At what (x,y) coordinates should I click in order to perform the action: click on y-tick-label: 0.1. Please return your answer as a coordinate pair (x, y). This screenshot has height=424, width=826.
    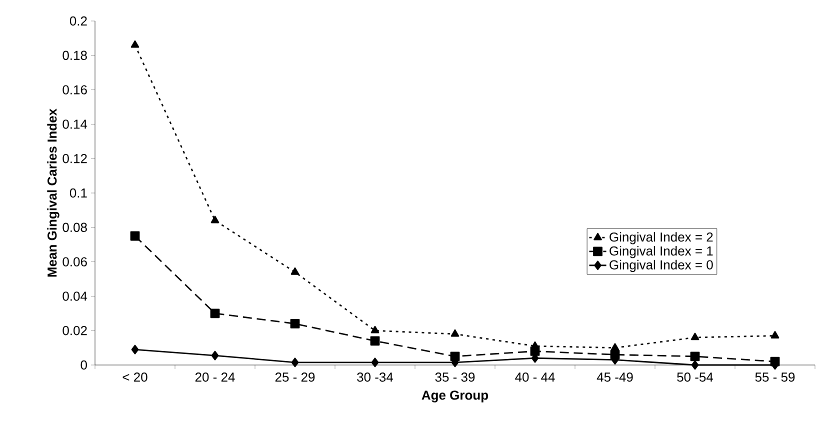
    Looking at the image, I should click on (78, 193).